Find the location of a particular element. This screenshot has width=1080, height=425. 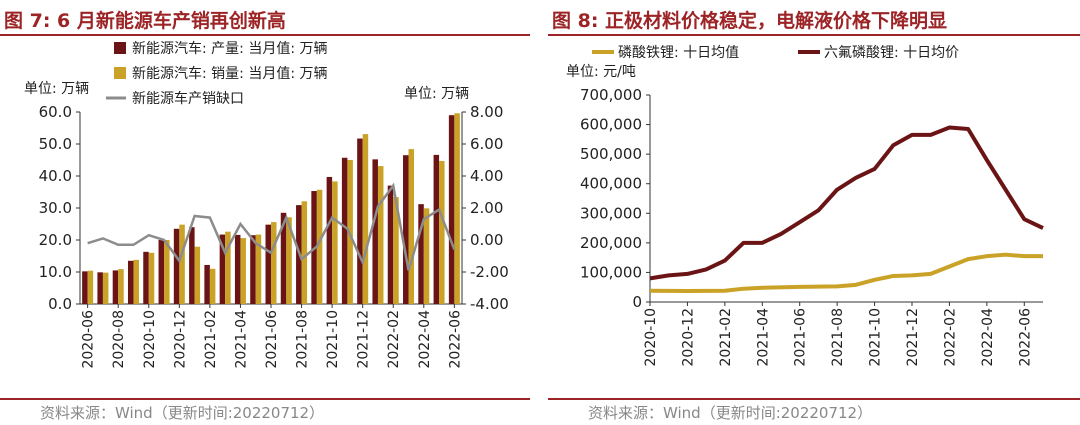

footer-rule is located at coordinates (265, 399).